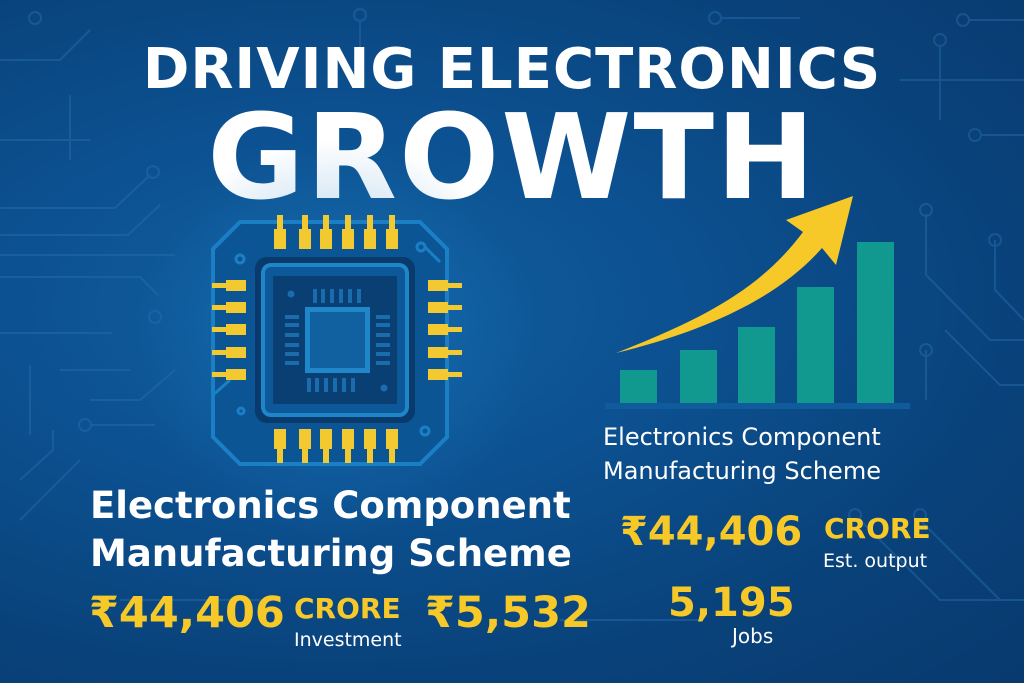 The width and height of the screenshot is (1024, 683). Describe the element at coordinates (877, 528) in the screenshot. I see `right-output-unit: CRORE` at that location.